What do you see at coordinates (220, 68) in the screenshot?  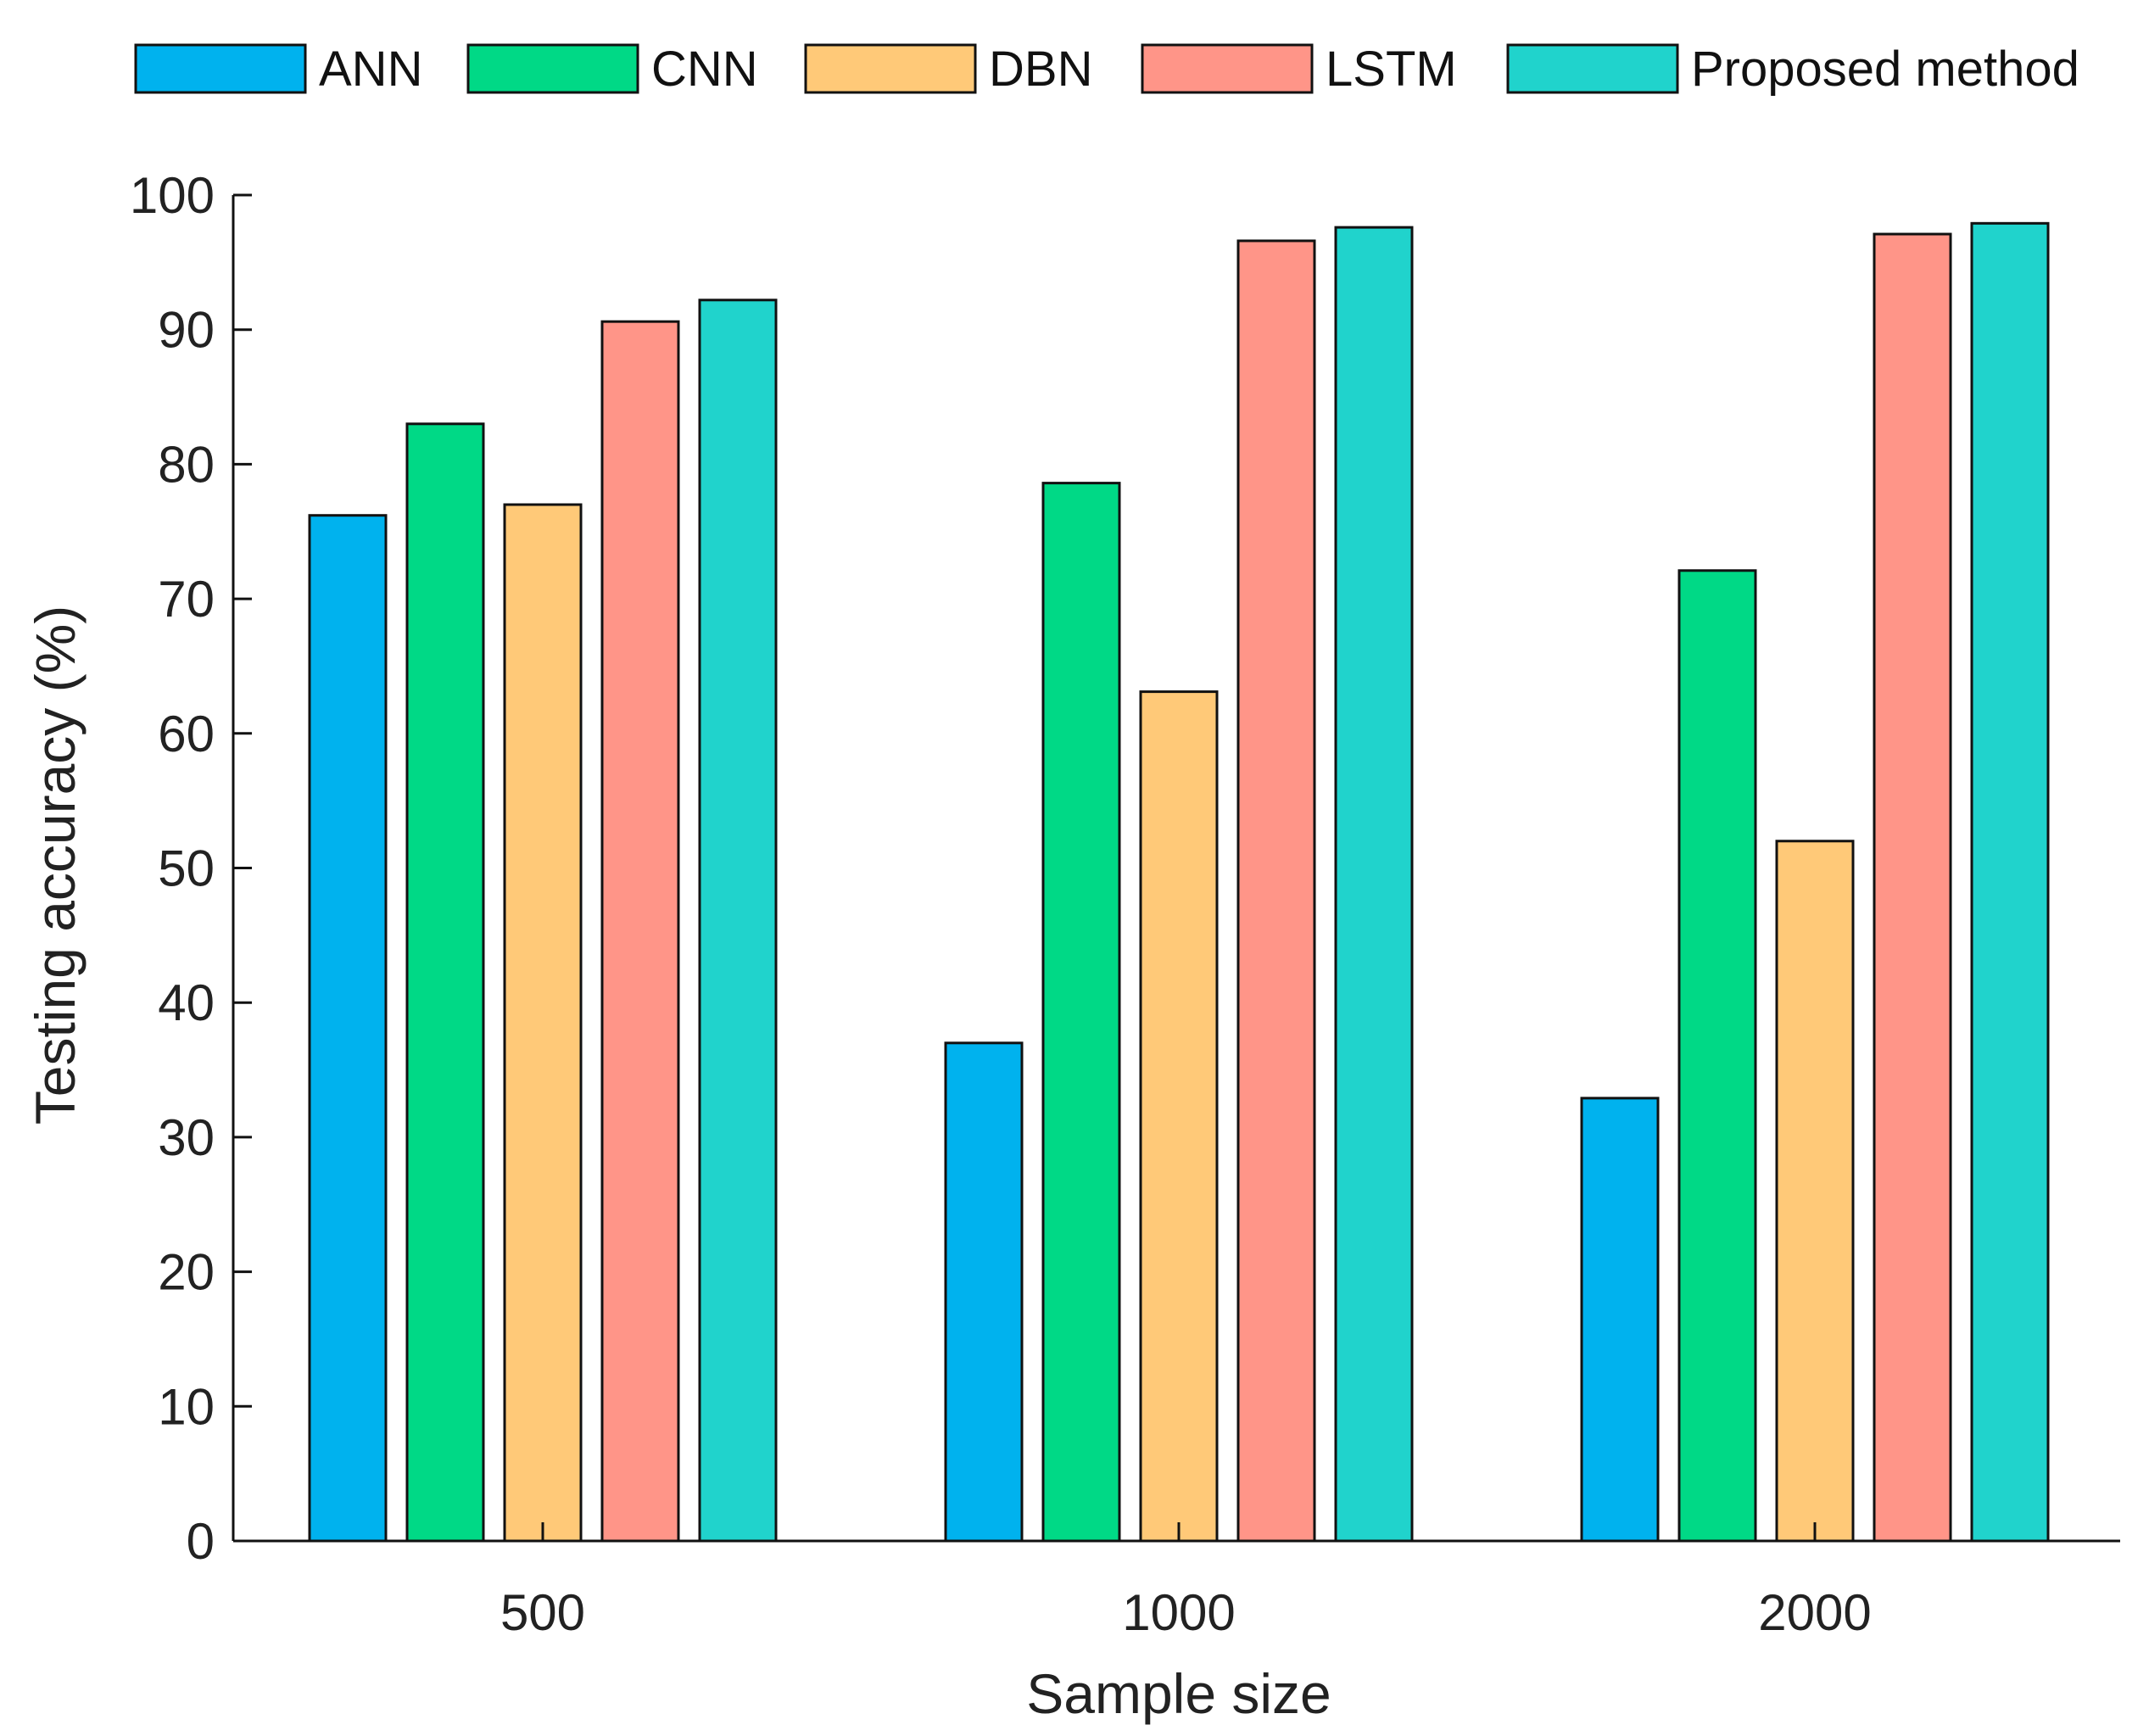 I see `legend-swatch-ann` at bounding box center [220, 68].